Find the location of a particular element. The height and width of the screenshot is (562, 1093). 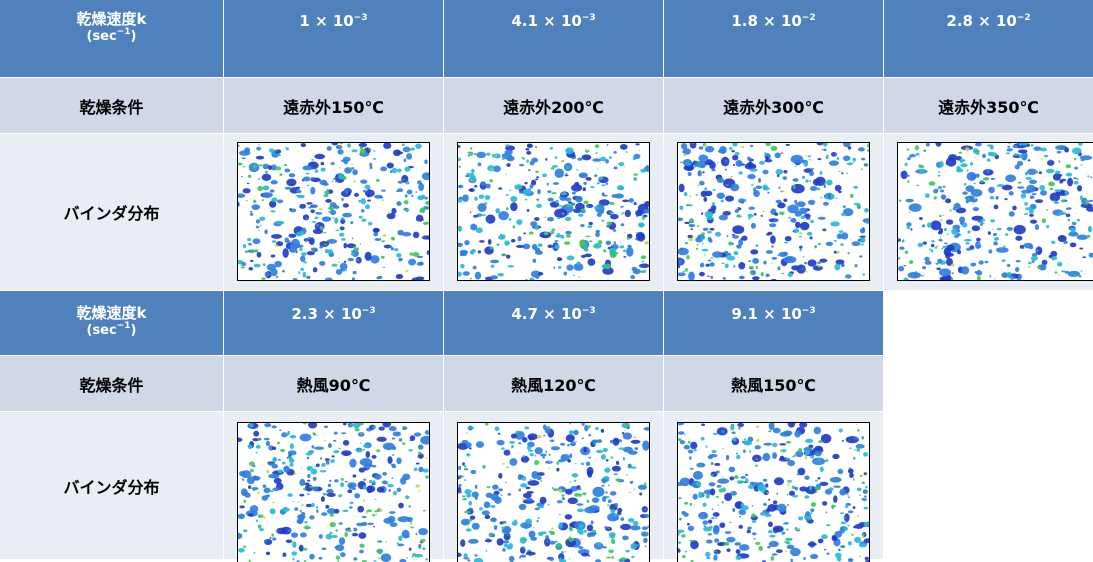

bottom-header-label-cell: 乾燥速度k (sec−1) is located at coordinates (111, 323).